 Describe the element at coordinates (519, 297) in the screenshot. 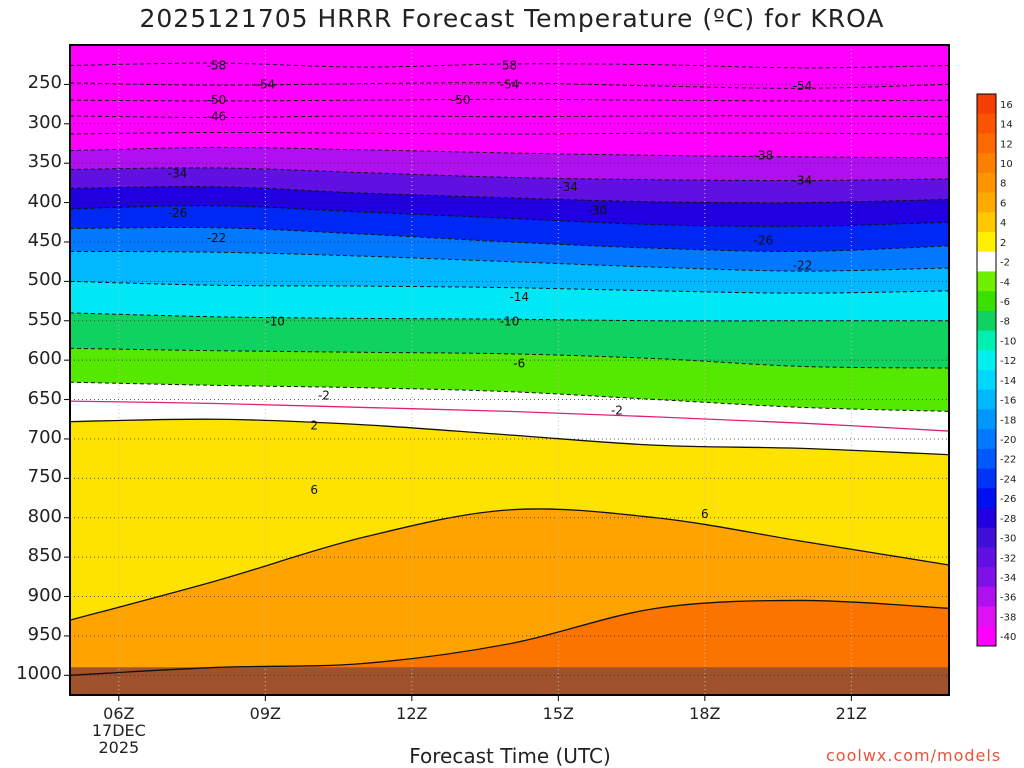

I see `contour-label: -14` at that location.